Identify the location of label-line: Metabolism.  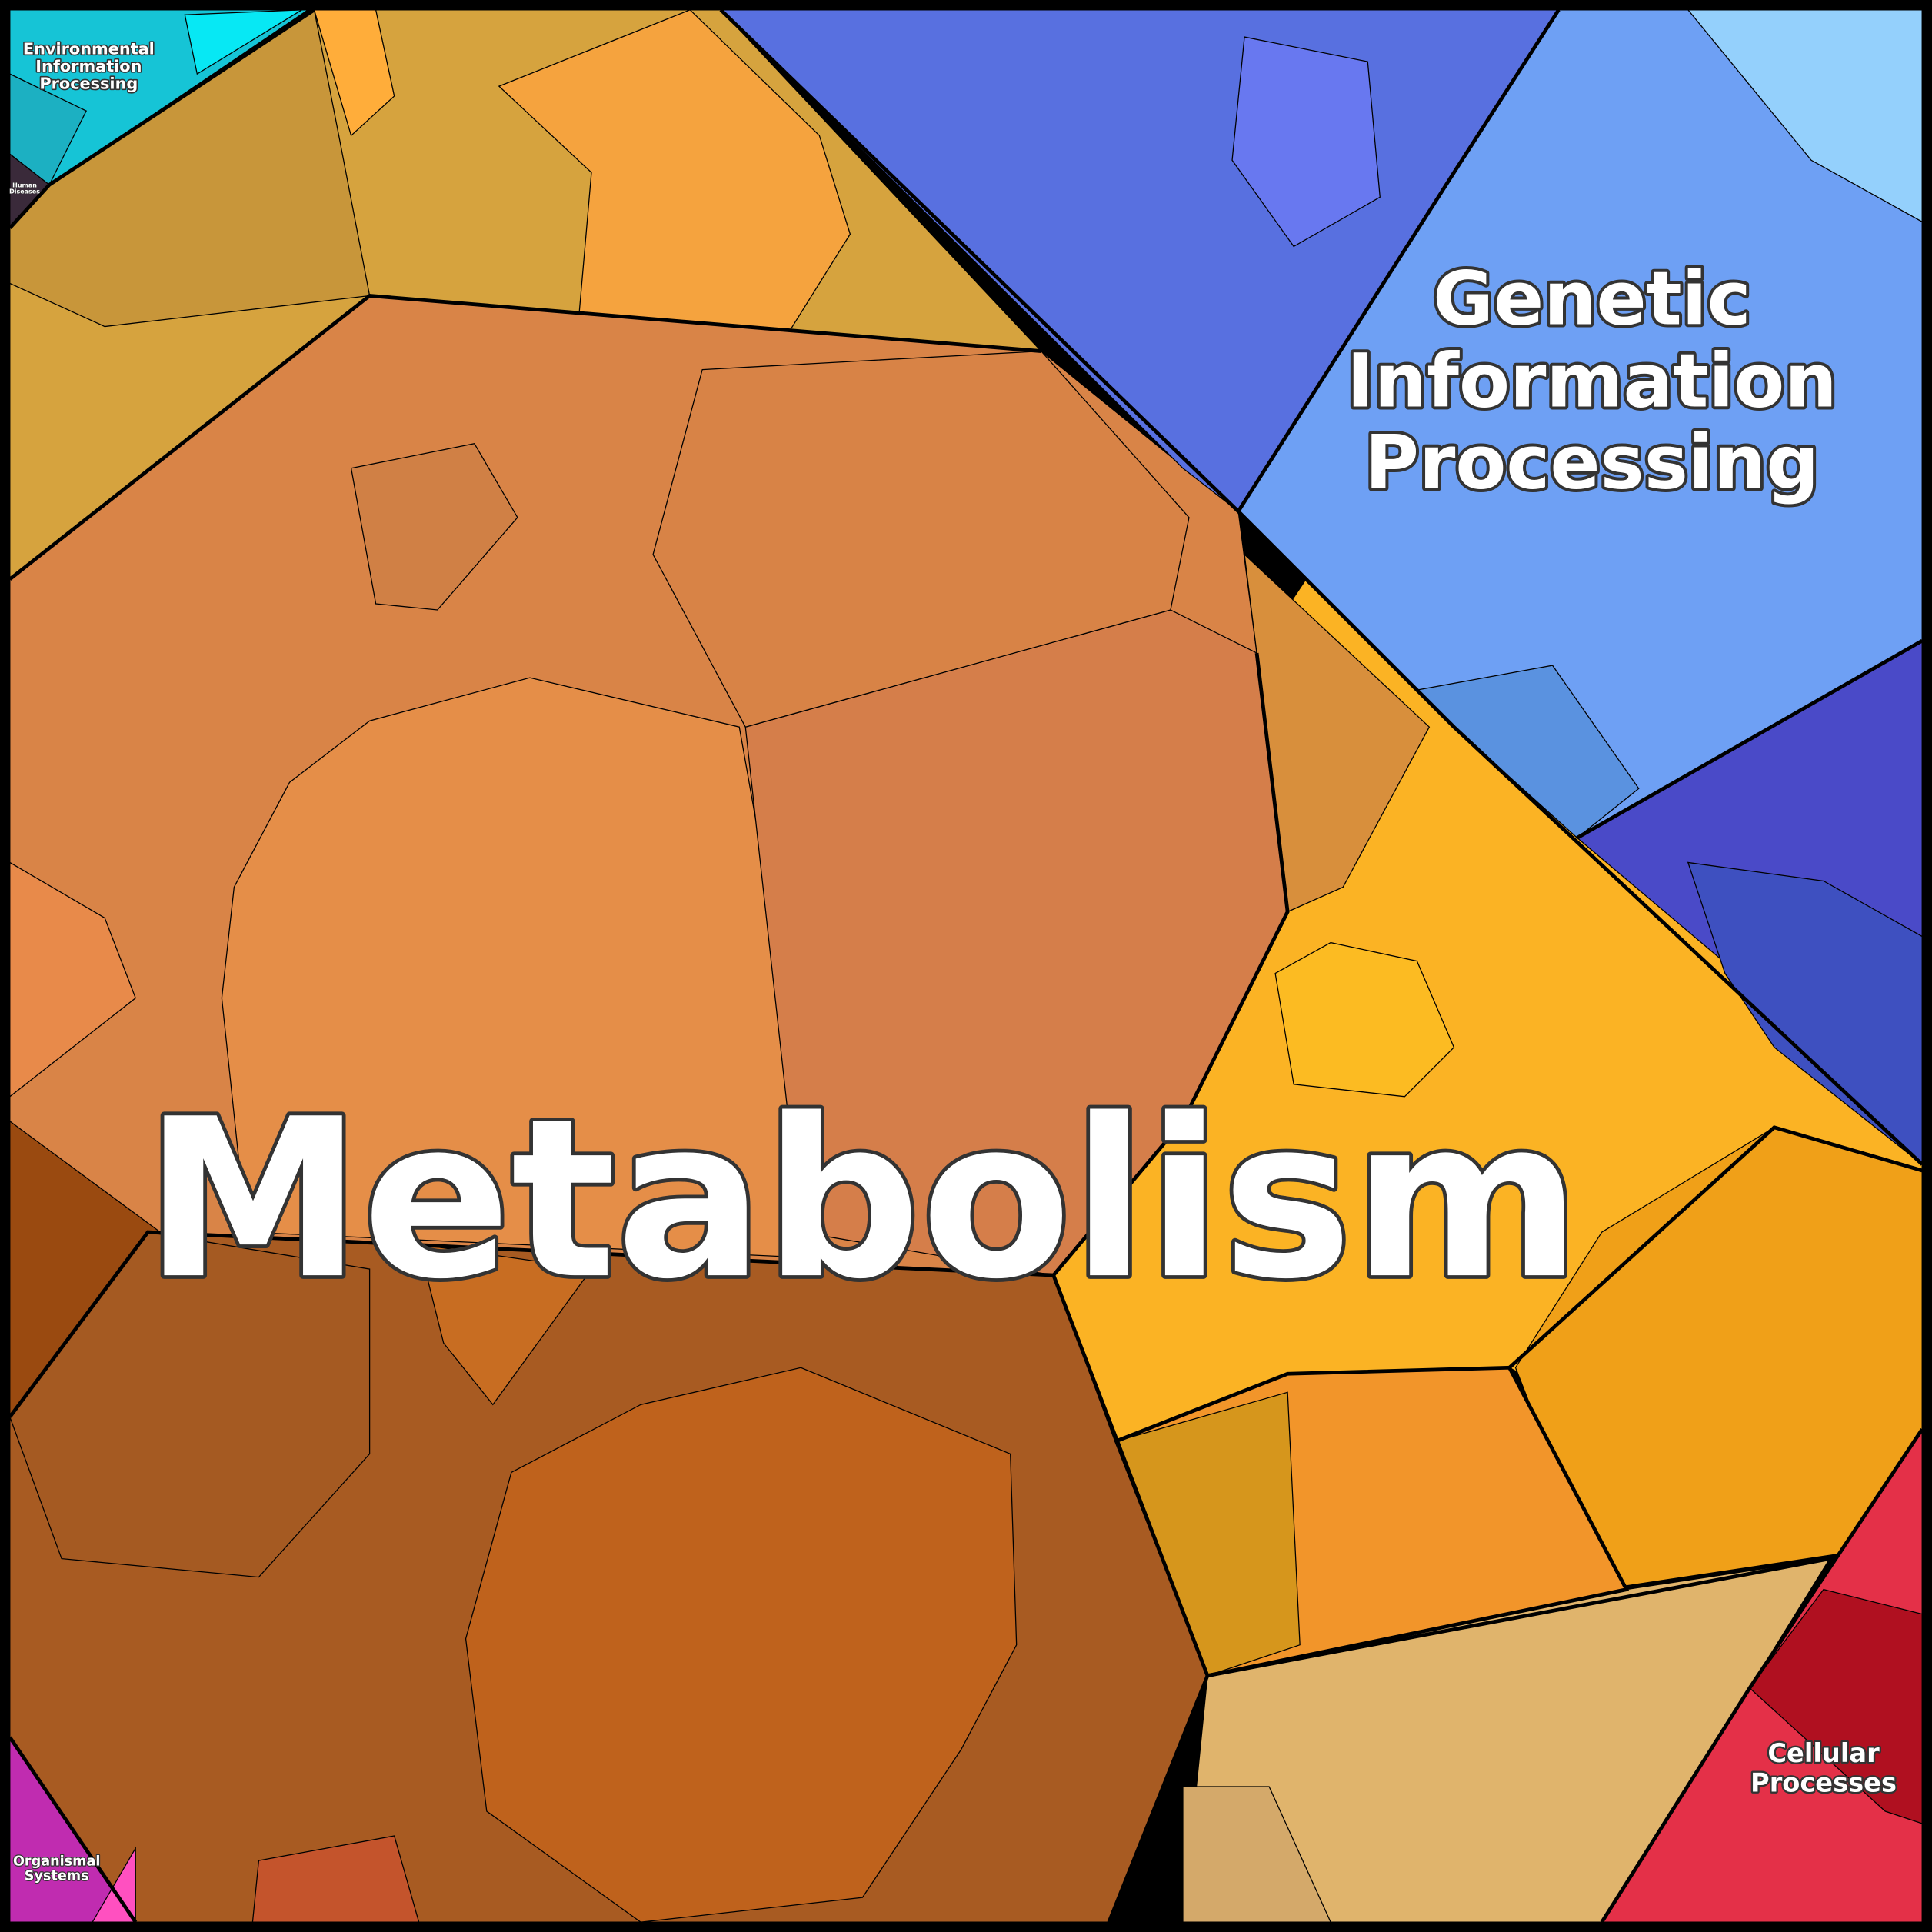
(862, 1199).